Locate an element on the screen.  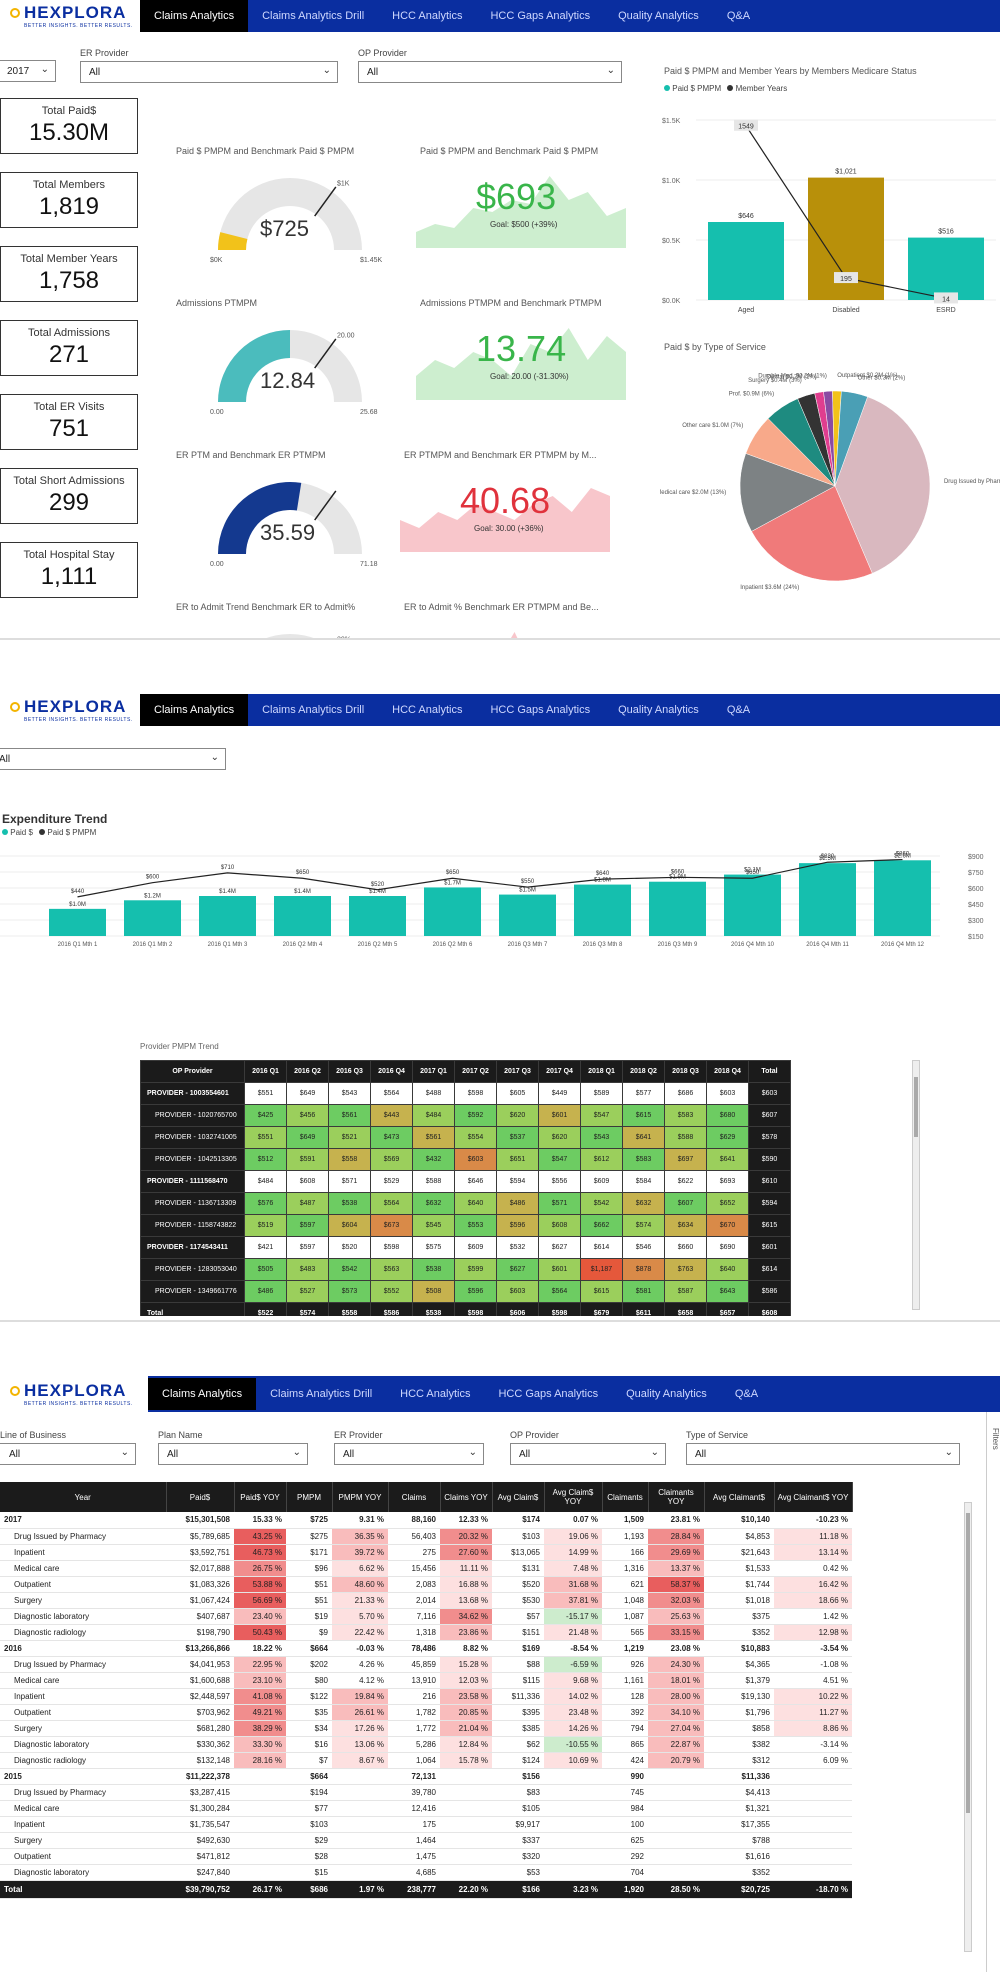
matrix-column-header: 2018 Q1 is located at coordinates (601, 1071).